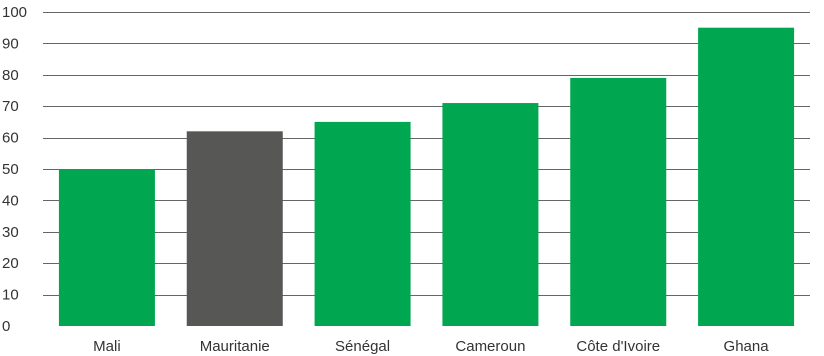 Image resolution: width=824 pixels, height=356 pixels. What do you see at coordinates (362, 224) in the screenshot?
I see `bar-s-n-gal` at bounding box center [362, 224].